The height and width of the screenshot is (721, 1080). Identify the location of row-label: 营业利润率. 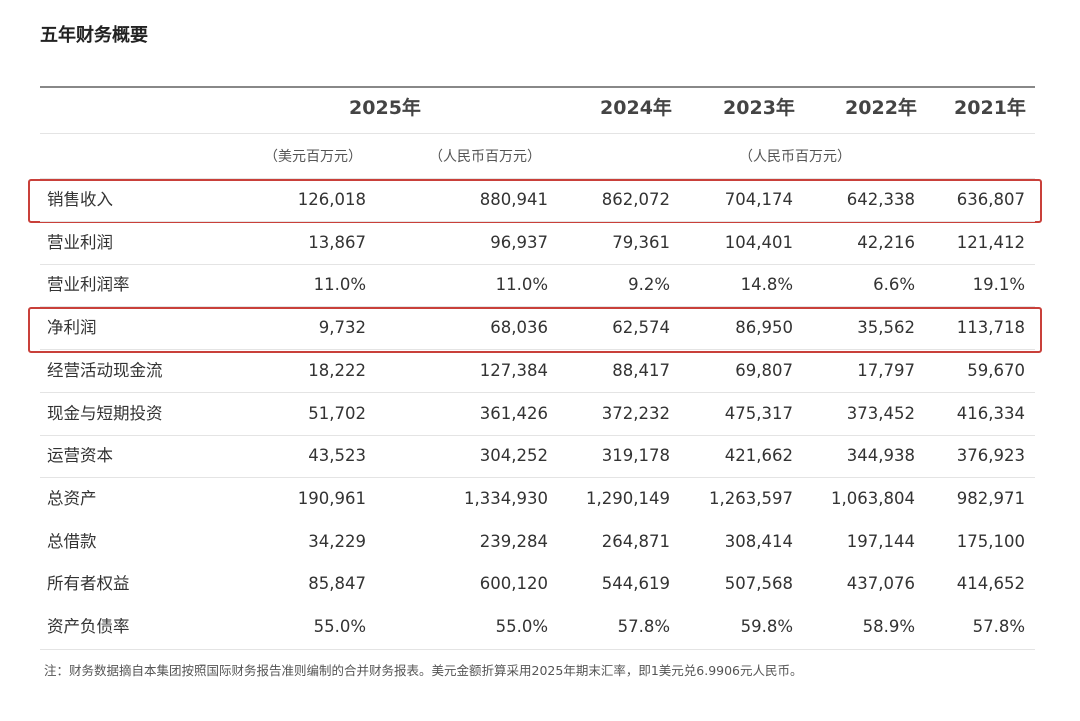
(88, 285).